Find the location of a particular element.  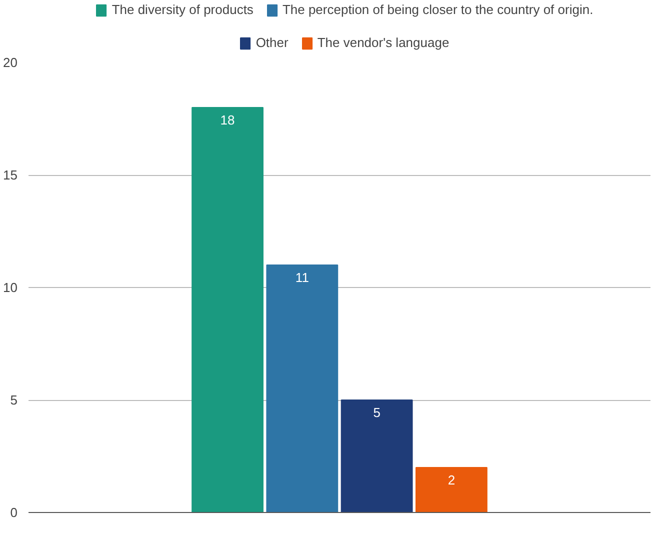

data-label: 11 is located at coordinates (302, 277).